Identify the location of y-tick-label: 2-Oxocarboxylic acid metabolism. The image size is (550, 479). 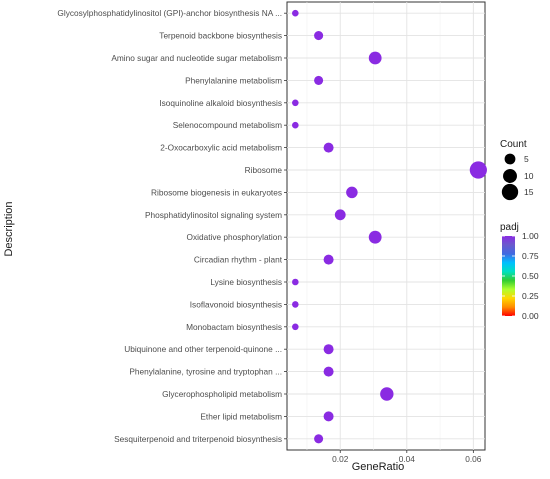
(221, 148).